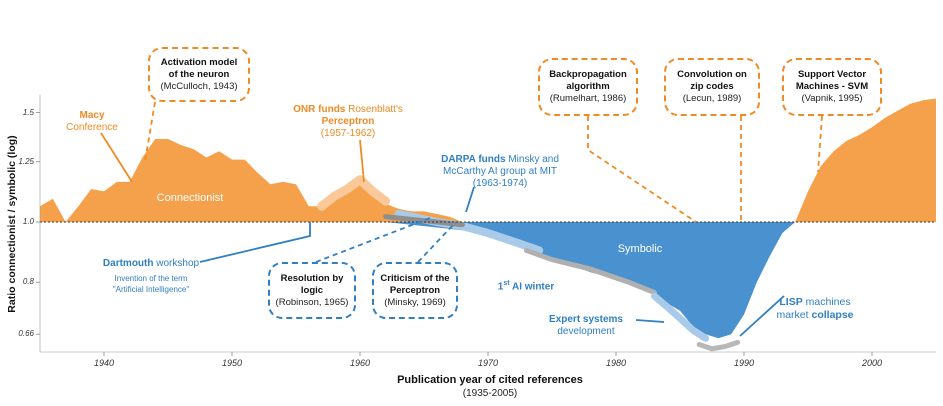  I want to click on x-axis-subtitle: (1935-2005), so click(490, 393).